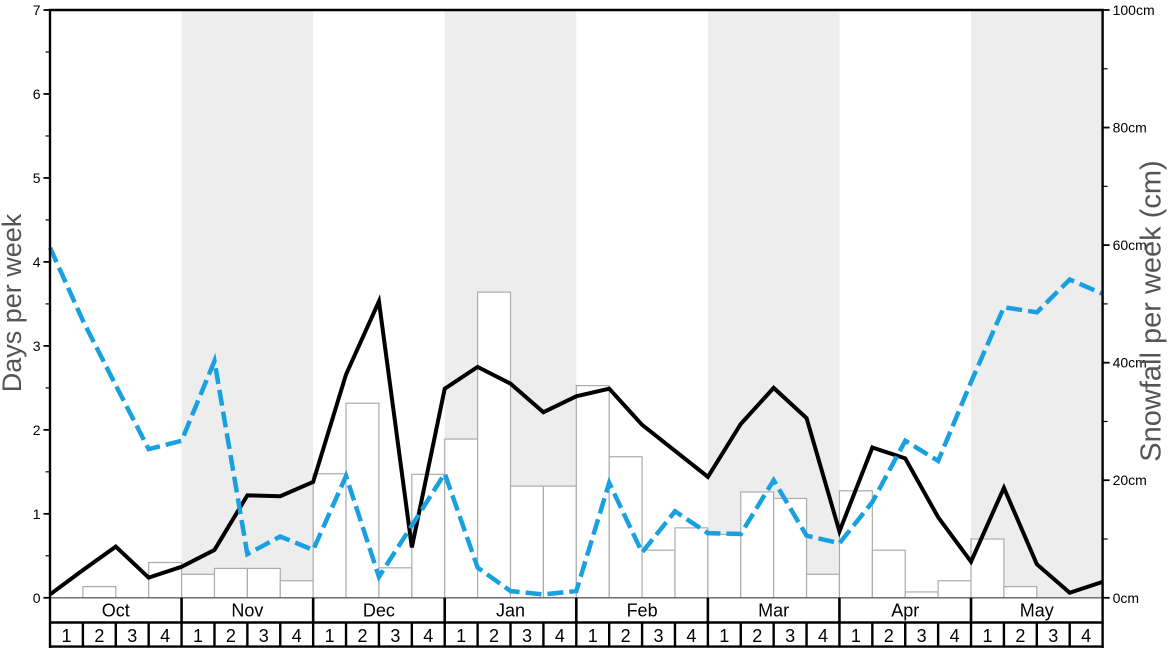  What do you see at coordinates (247, 611) in the screenshot?
I see `svg-text: Nov` at bounding box center [247, 611].